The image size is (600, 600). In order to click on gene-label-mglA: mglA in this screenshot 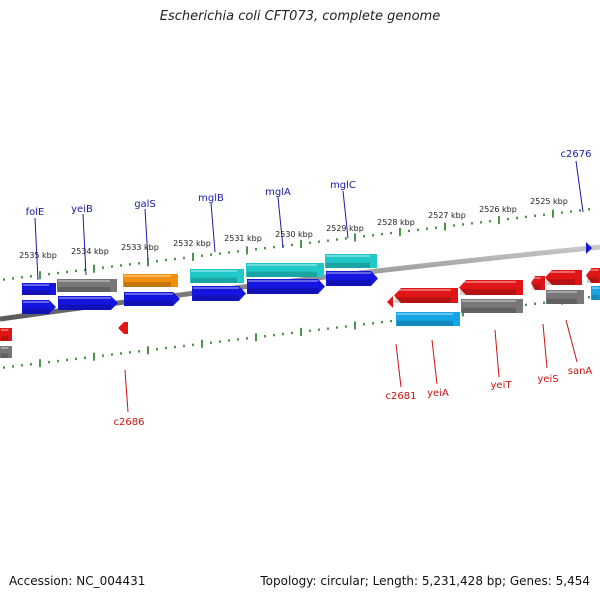, I will do `click(278, 192)`.